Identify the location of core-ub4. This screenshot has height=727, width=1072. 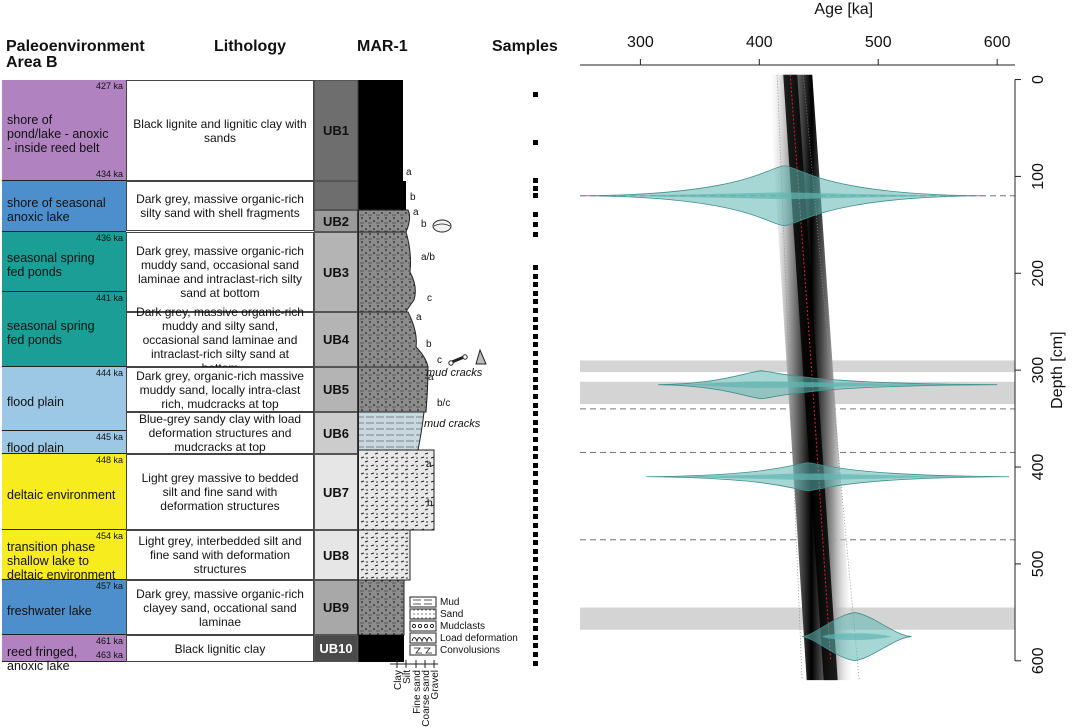
(393, 339).